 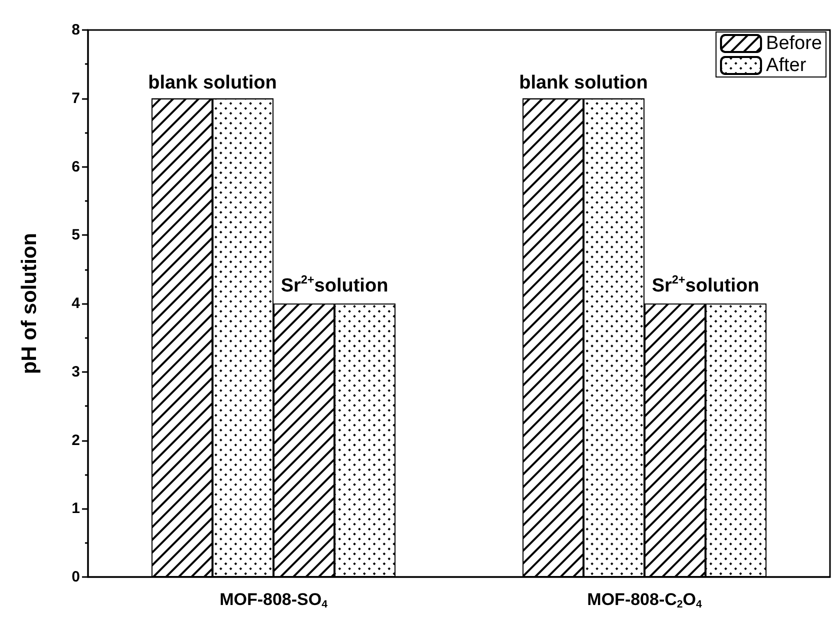 I want to click on y-tick-label: 6, so click(x=76, y=167).